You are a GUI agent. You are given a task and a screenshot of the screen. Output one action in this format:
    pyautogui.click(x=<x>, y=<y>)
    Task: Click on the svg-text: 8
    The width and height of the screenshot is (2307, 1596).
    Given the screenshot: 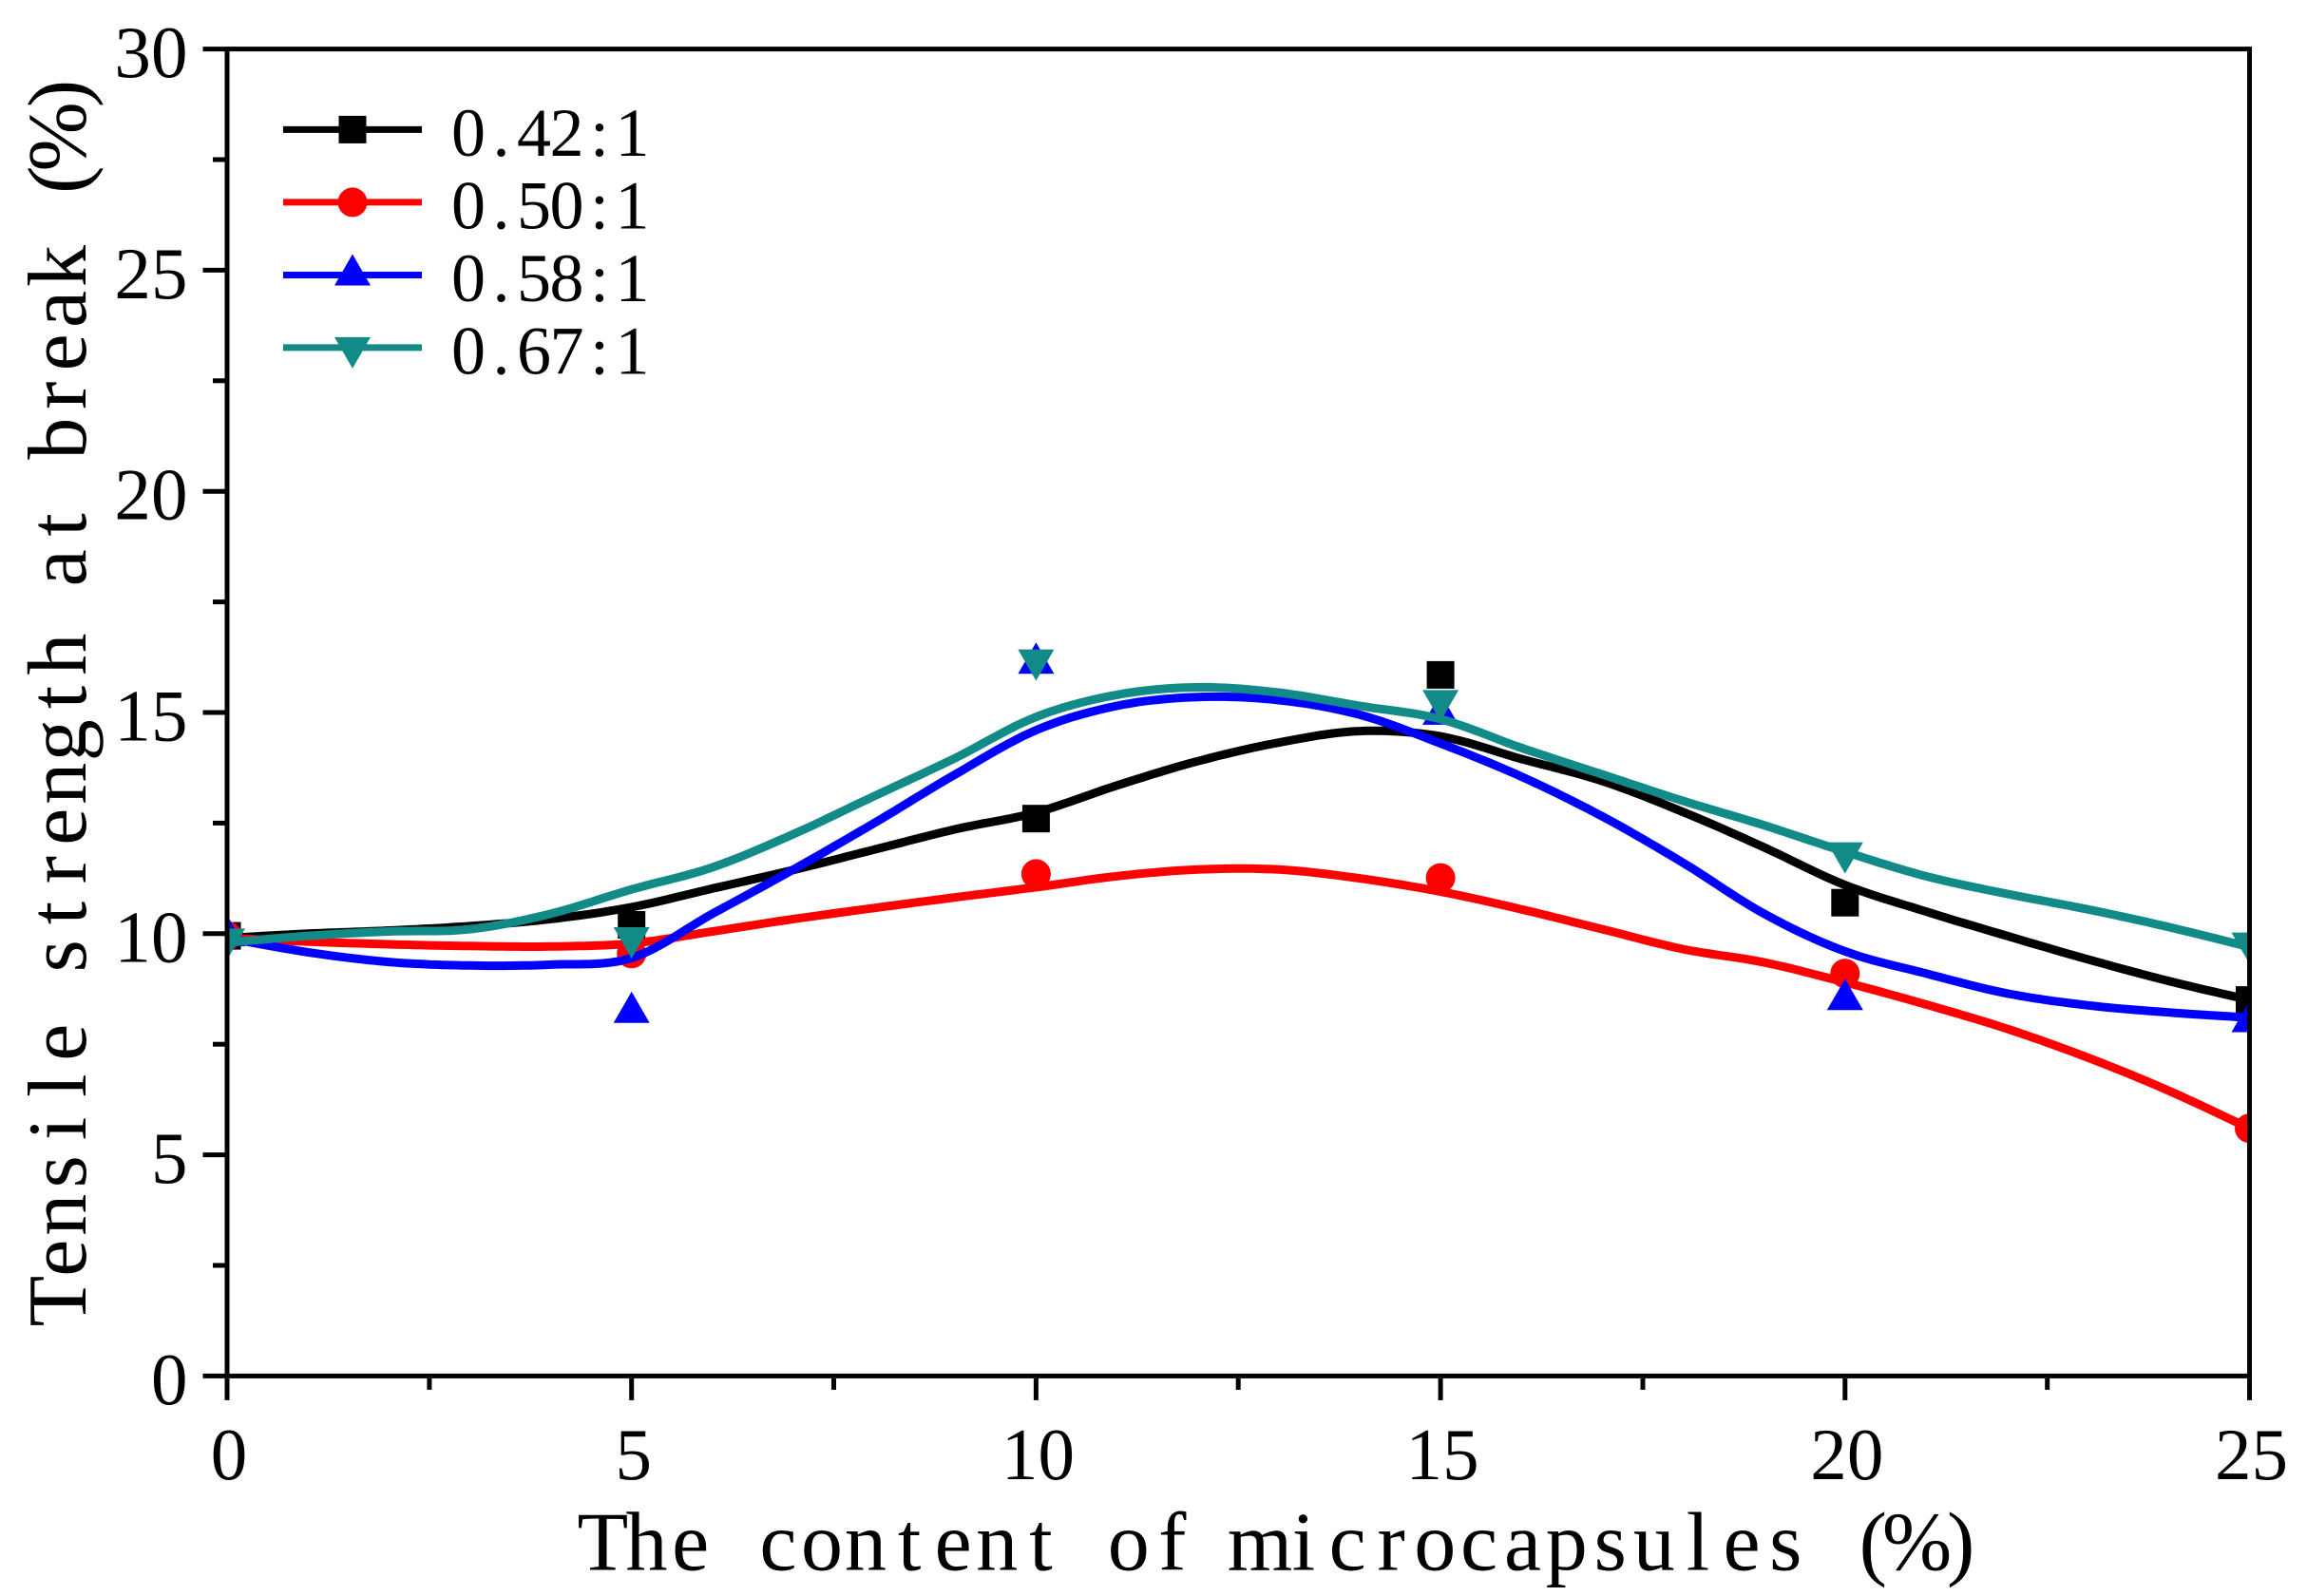 What is the action you would take?
    pyautogui.click(x=567, y=278)
    